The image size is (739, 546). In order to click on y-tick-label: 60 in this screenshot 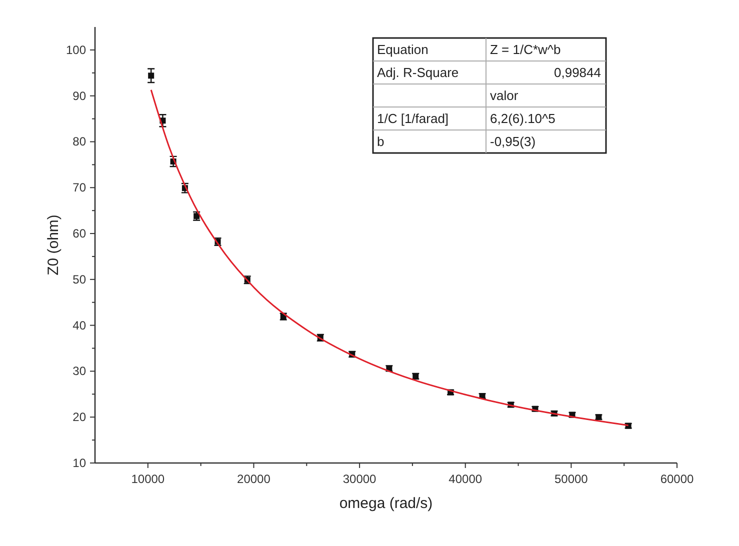, I will do `click(79, 233)`.